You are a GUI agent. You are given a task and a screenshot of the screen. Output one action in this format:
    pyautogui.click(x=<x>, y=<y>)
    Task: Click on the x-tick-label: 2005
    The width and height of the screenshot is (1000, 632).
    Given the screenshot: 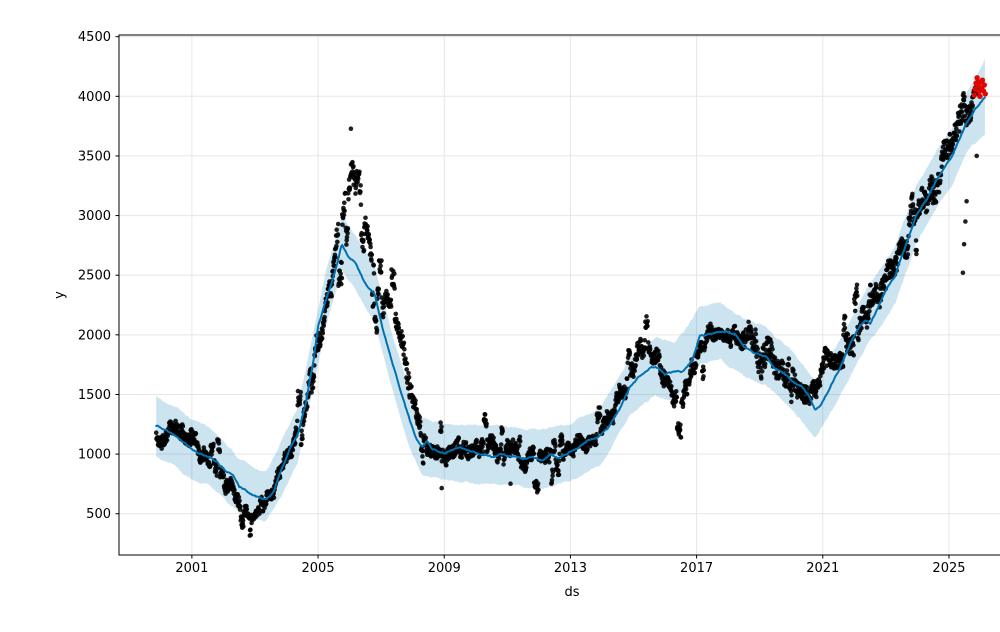 What is the action you would take?
    pyautogui.click(x=318, y=568)
    